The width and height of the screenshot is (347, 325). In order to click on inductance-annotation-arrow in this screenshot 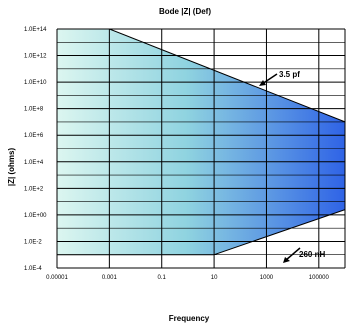, I will do `click(293, 254)`.